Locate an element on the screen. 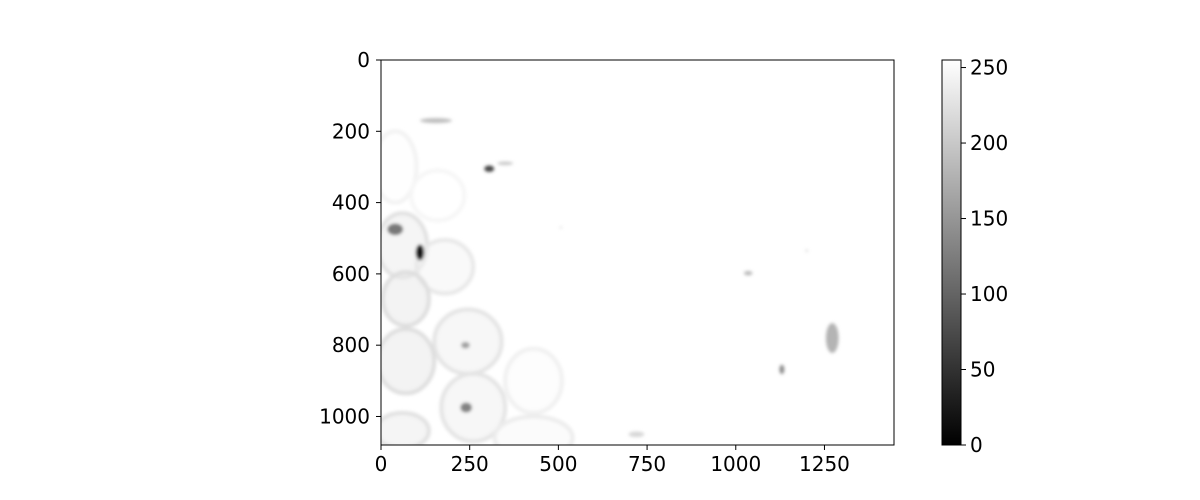 Image resolution: width=1200 pixels, height=500 pixels. y-tick-label: 800 is located at coordinates (351, 345).